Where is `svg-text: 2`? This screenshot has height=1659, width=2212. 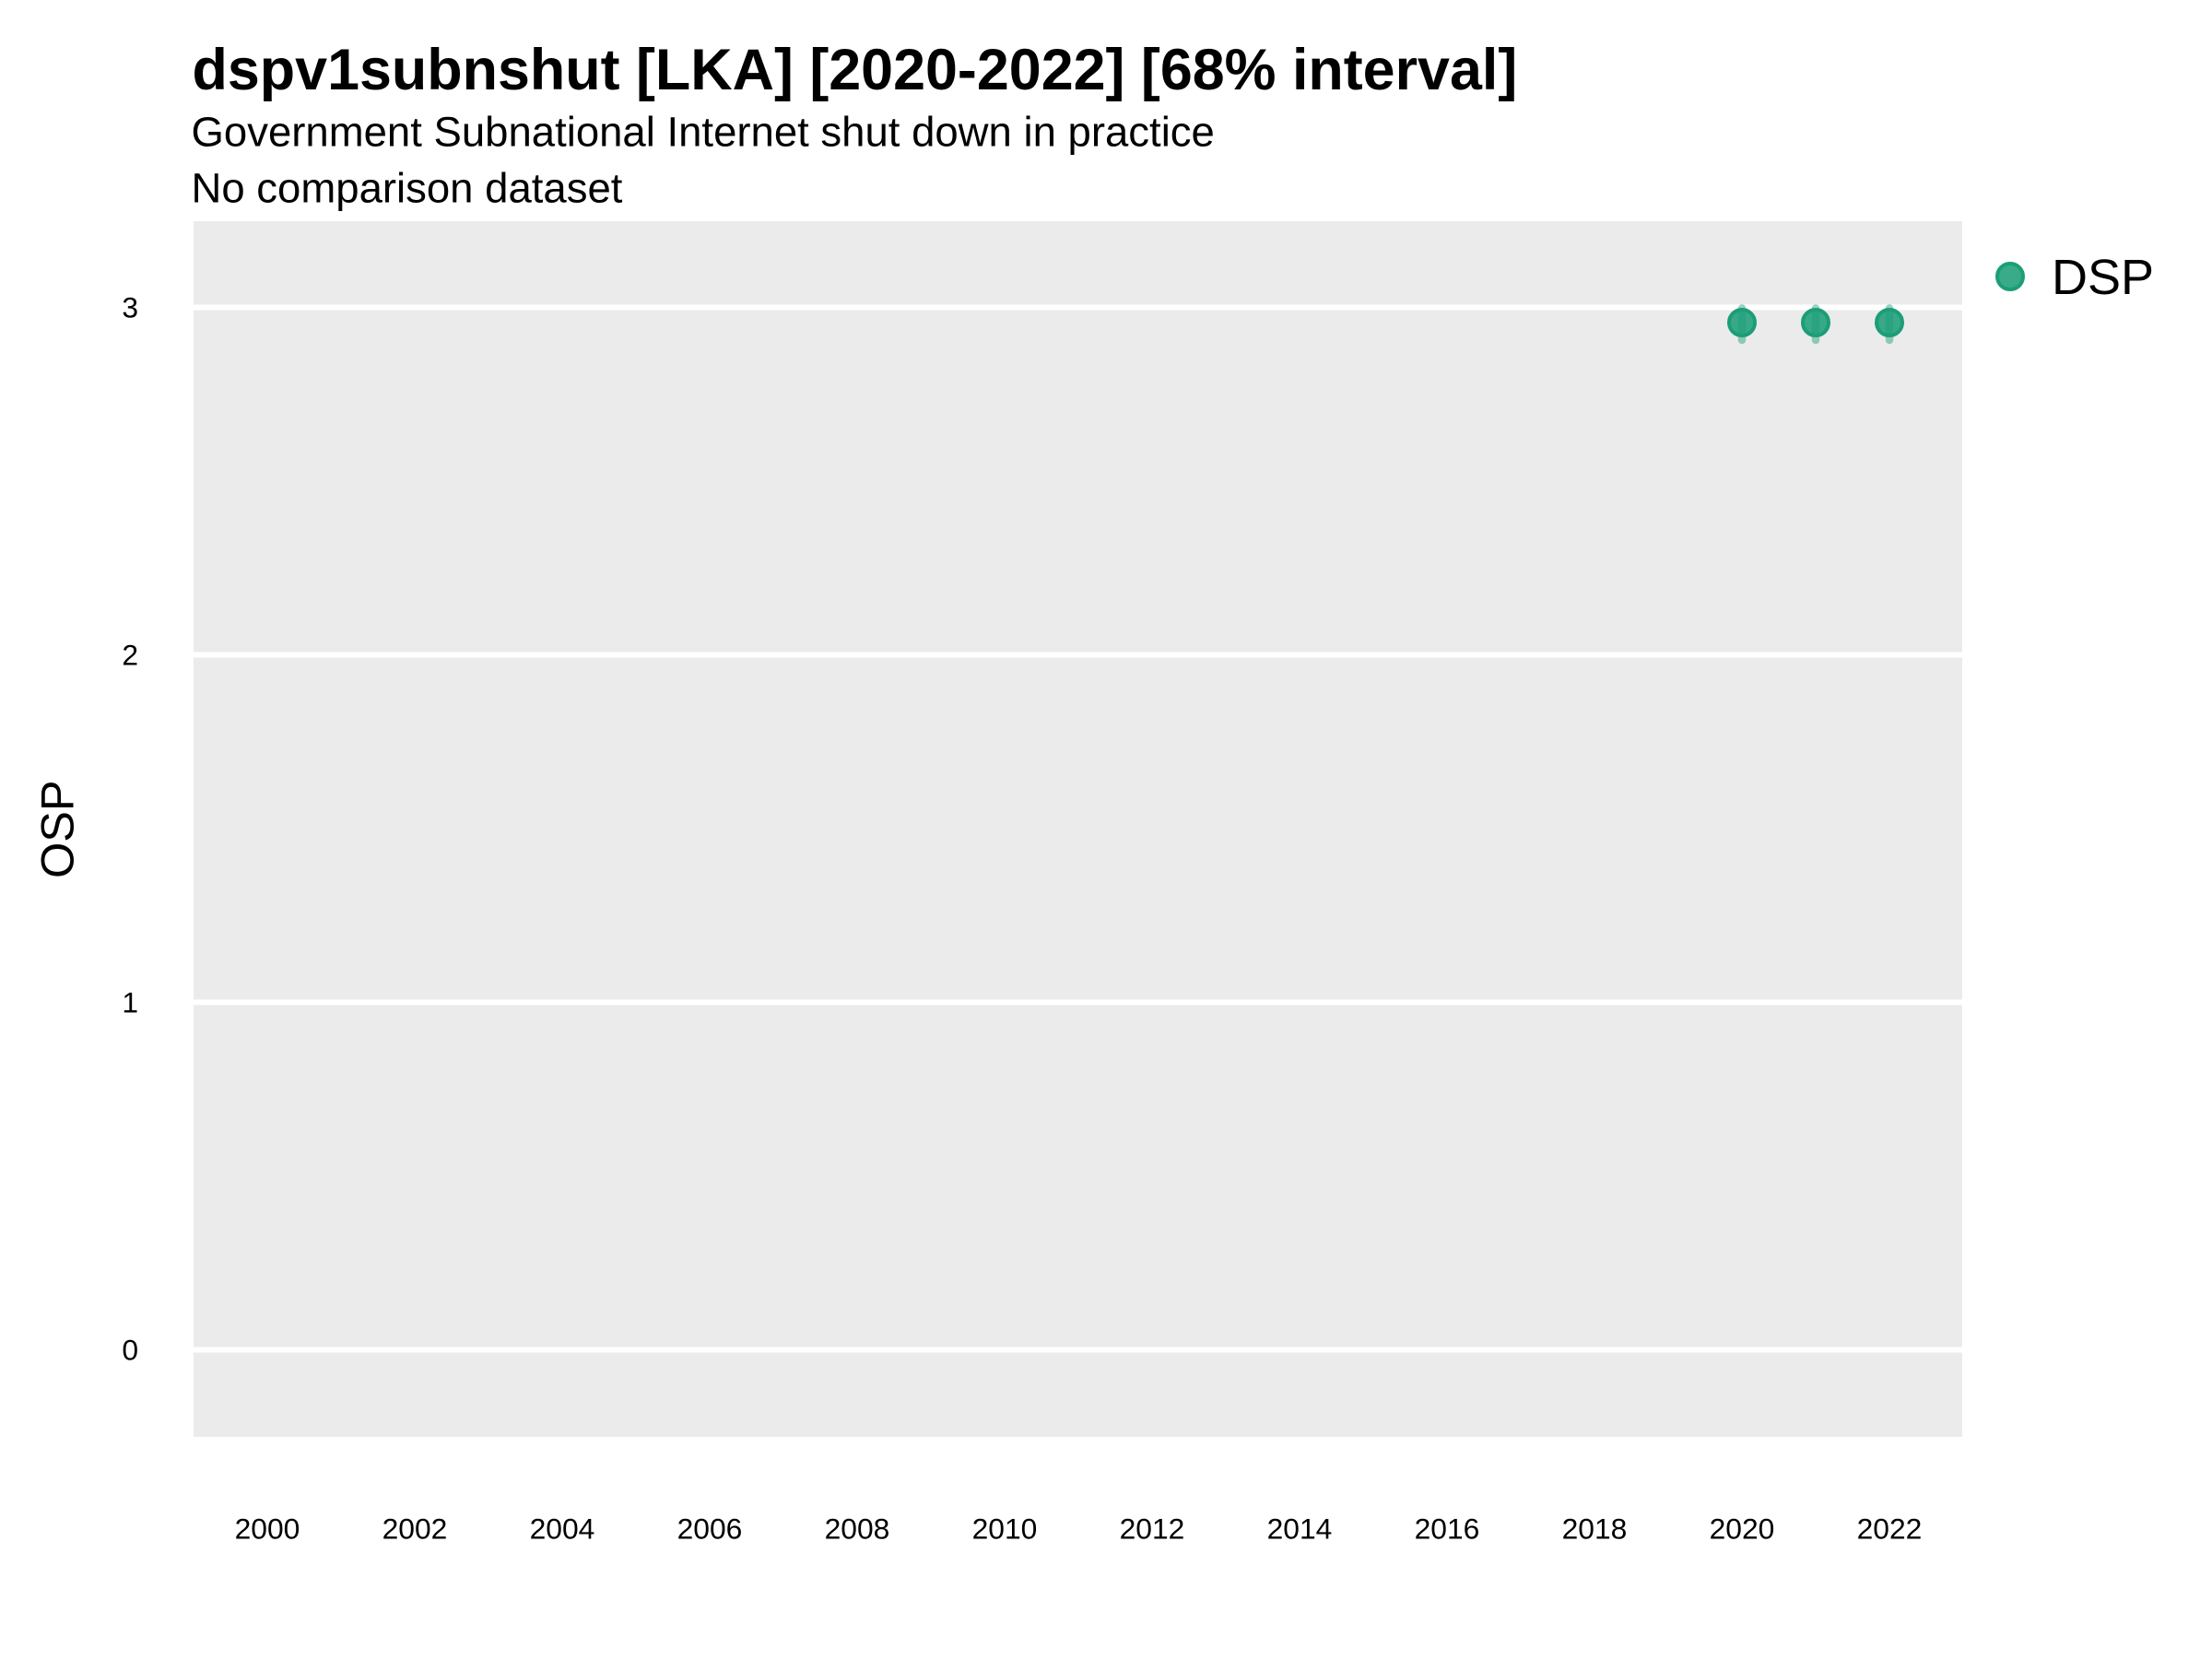 svg-text: 2 is located at coordinates (130, 655).